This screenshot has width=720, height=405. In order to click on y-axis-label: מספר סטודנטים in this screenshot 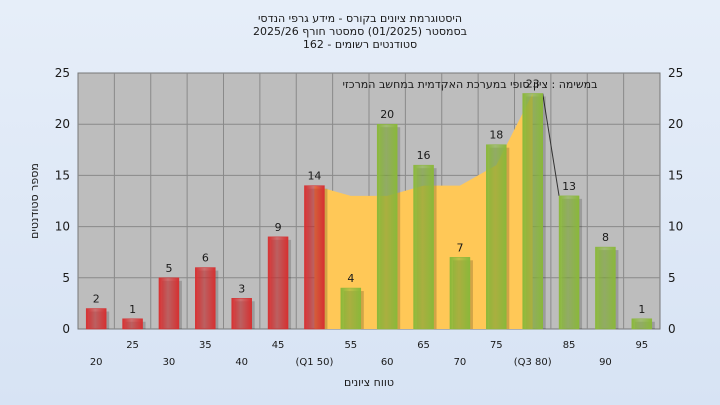, I will do `click(34, 201)`.